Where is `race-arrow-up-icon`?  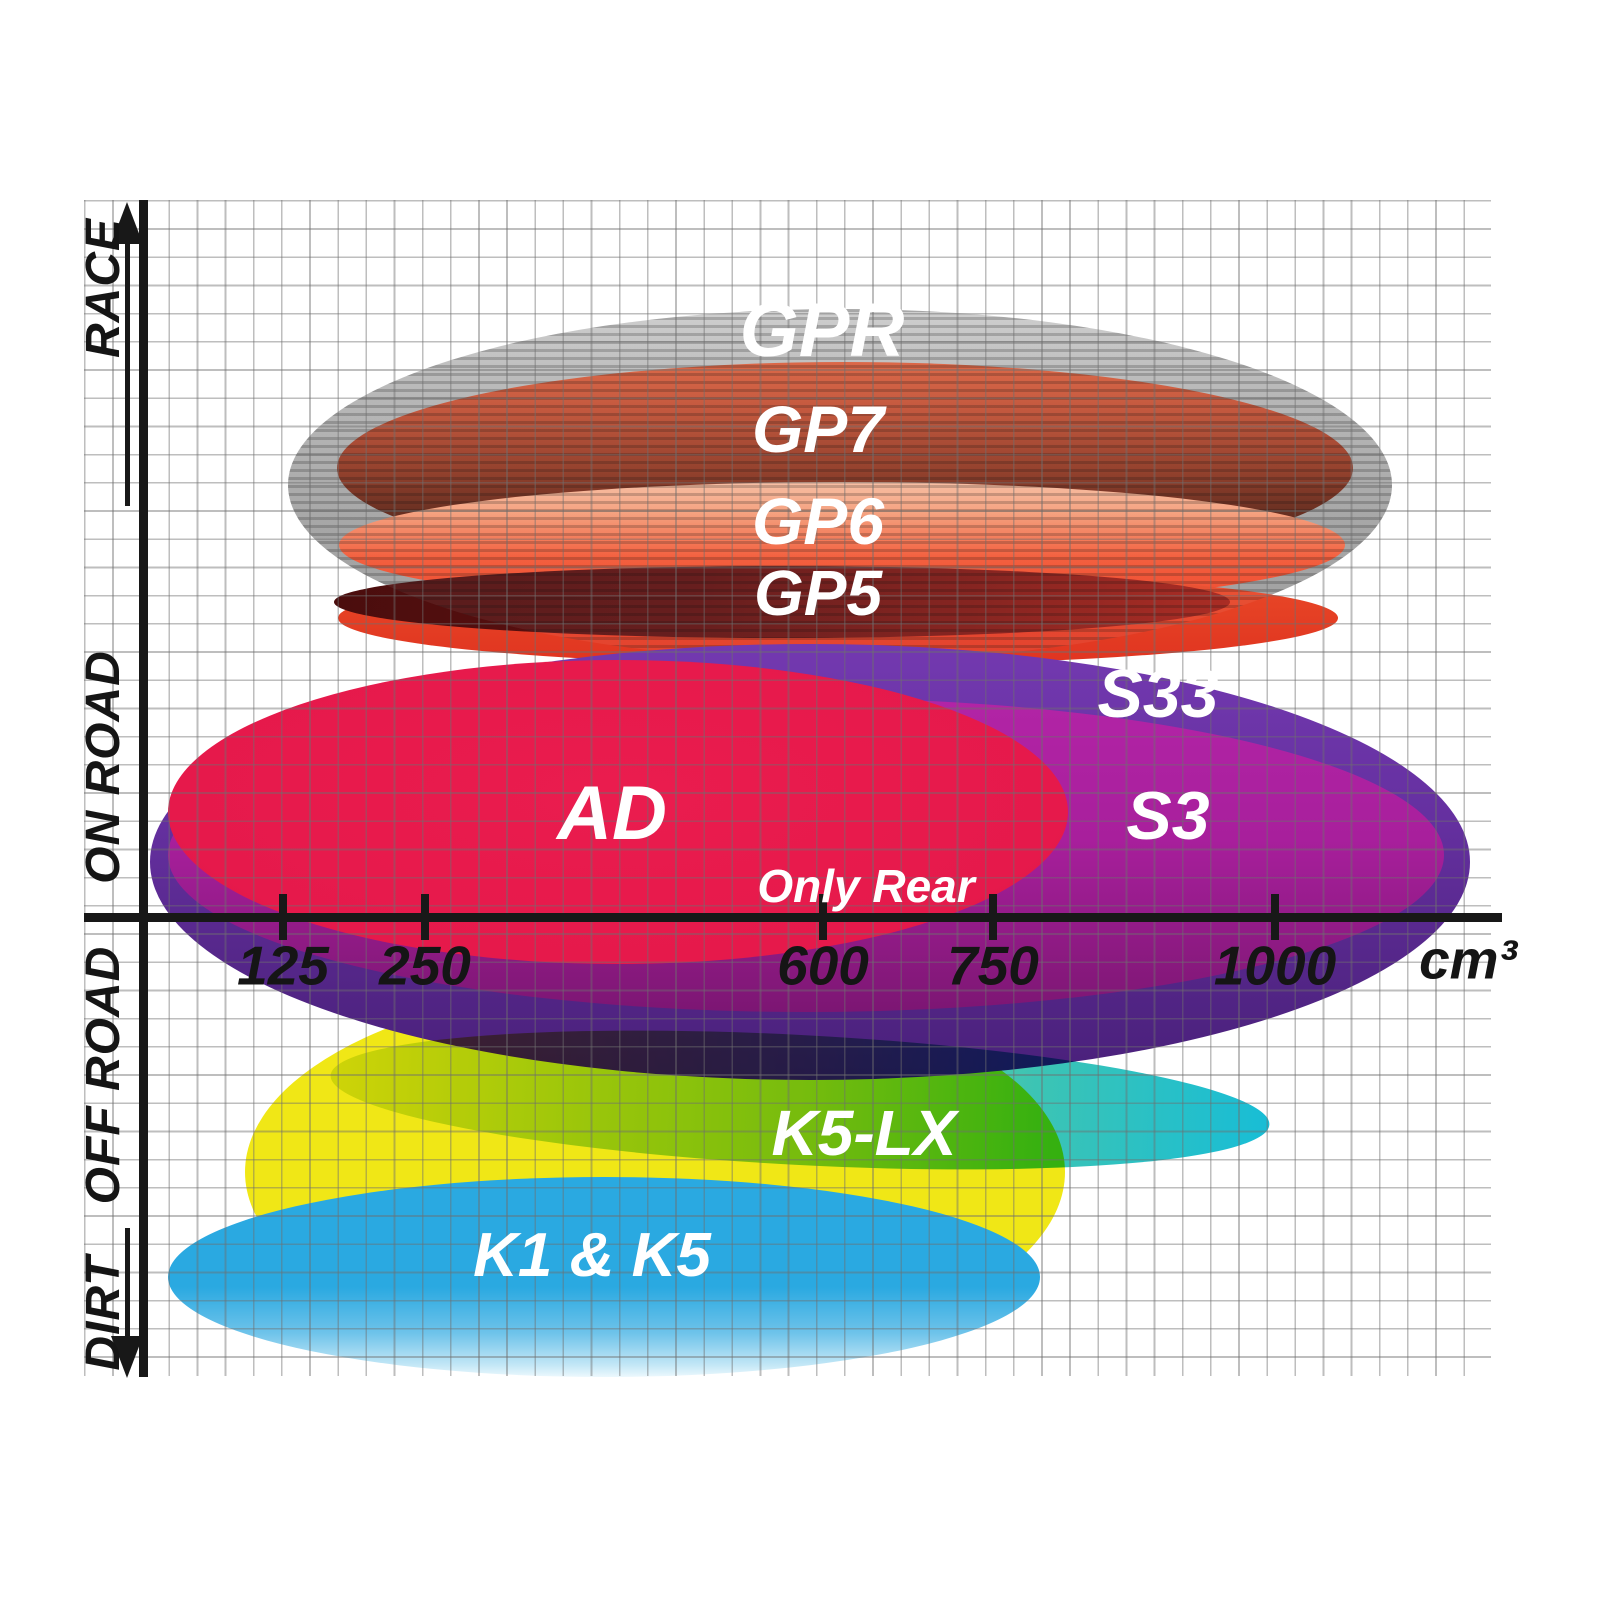 race-arrow-up-icon is located at coordinates (127, 223).